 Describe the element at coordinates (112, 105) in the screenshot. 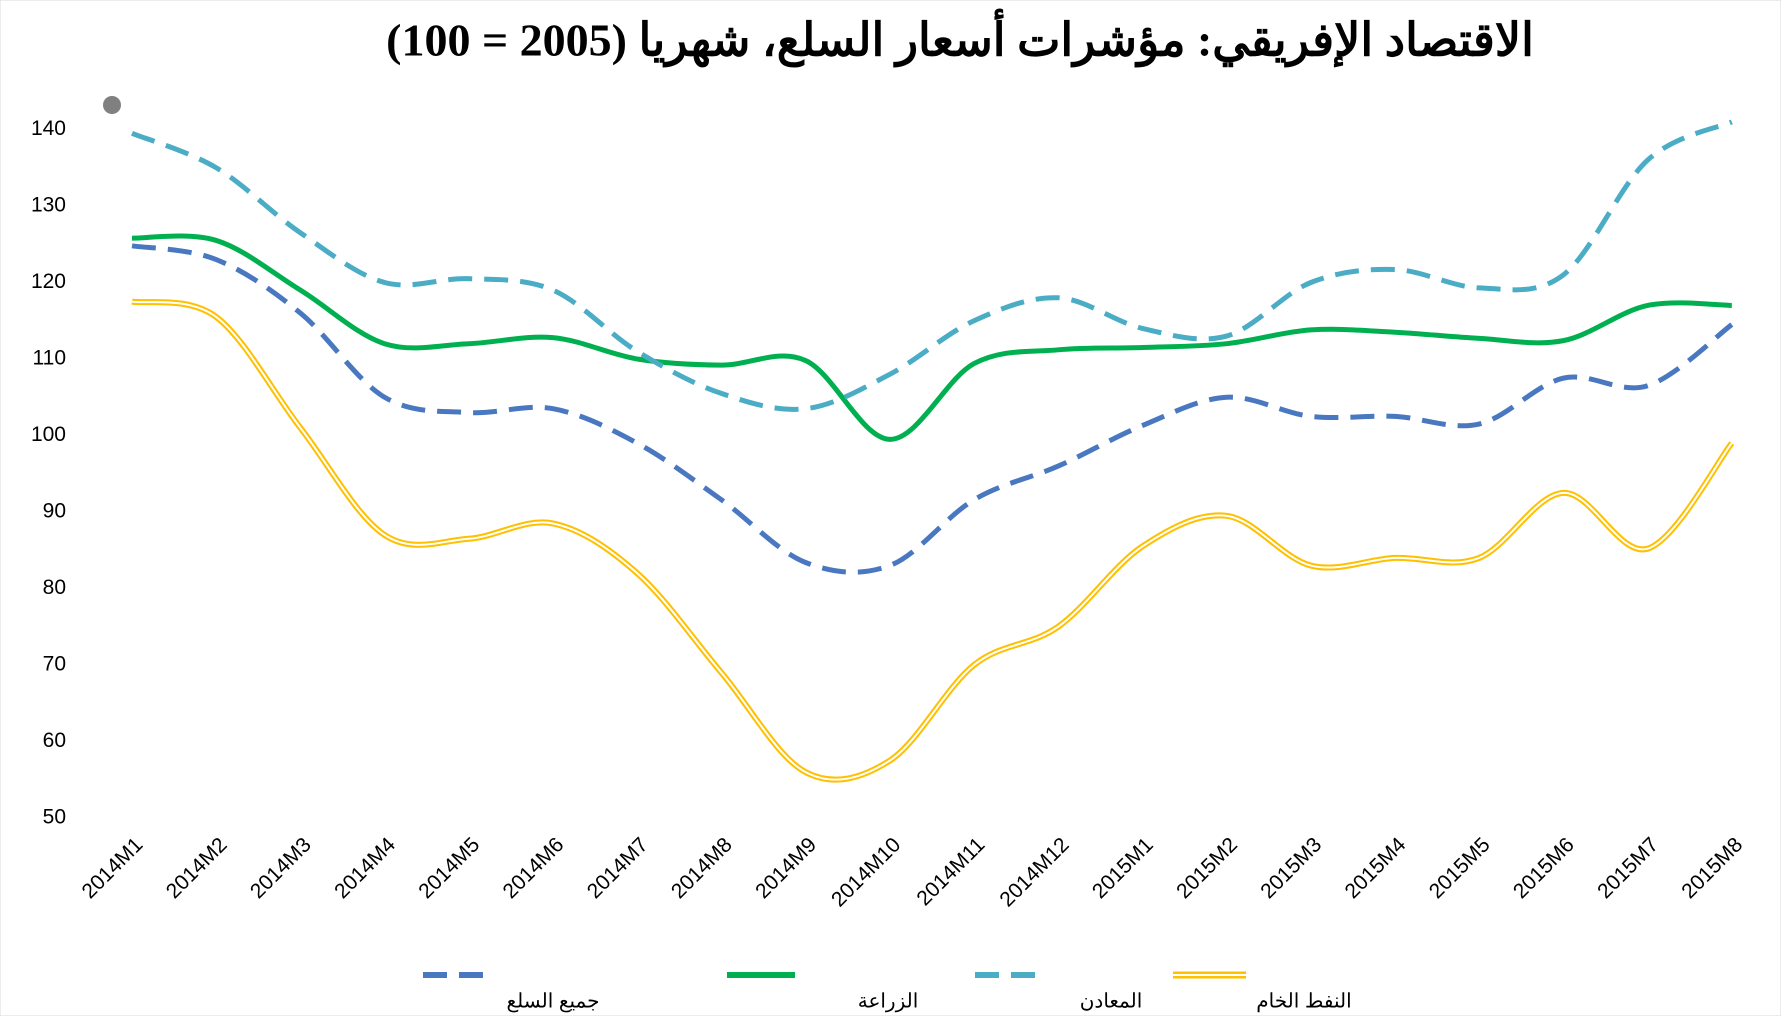

I see `dot` at that location.